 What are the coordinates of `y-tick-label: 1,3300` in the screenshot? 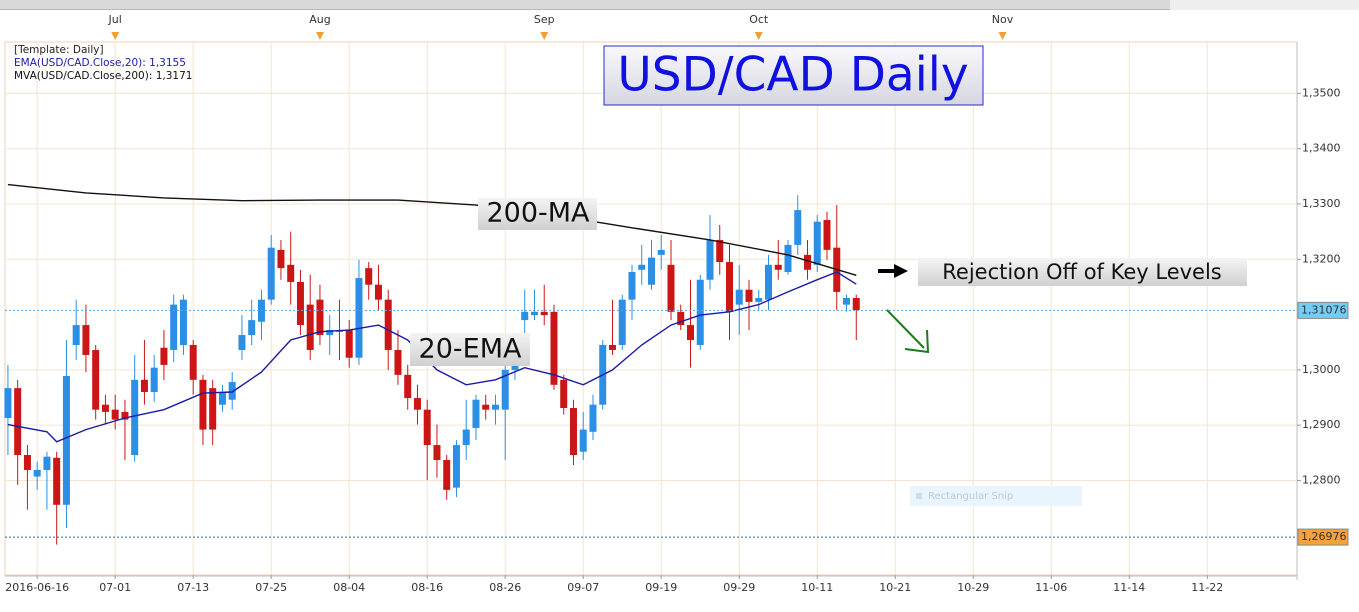 It's located at (1321, 203).